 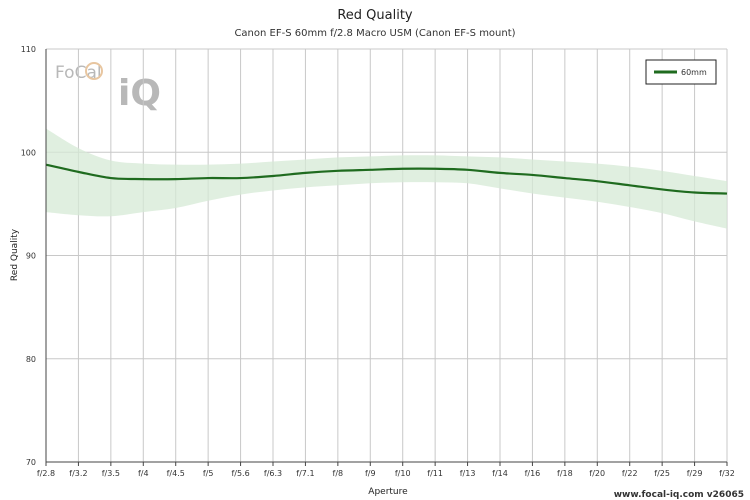 What do you see at coordinates (375, 15) in the screenshot?
I see `chart-title: Red Quality` at bounding box center [375, 15].